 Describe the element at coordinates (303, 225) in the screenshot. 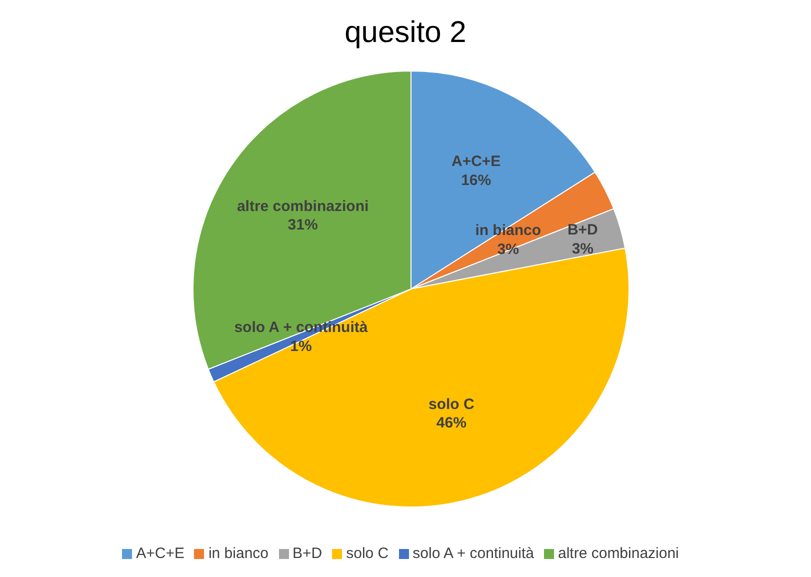

I see `data-label: 31%` at that location.